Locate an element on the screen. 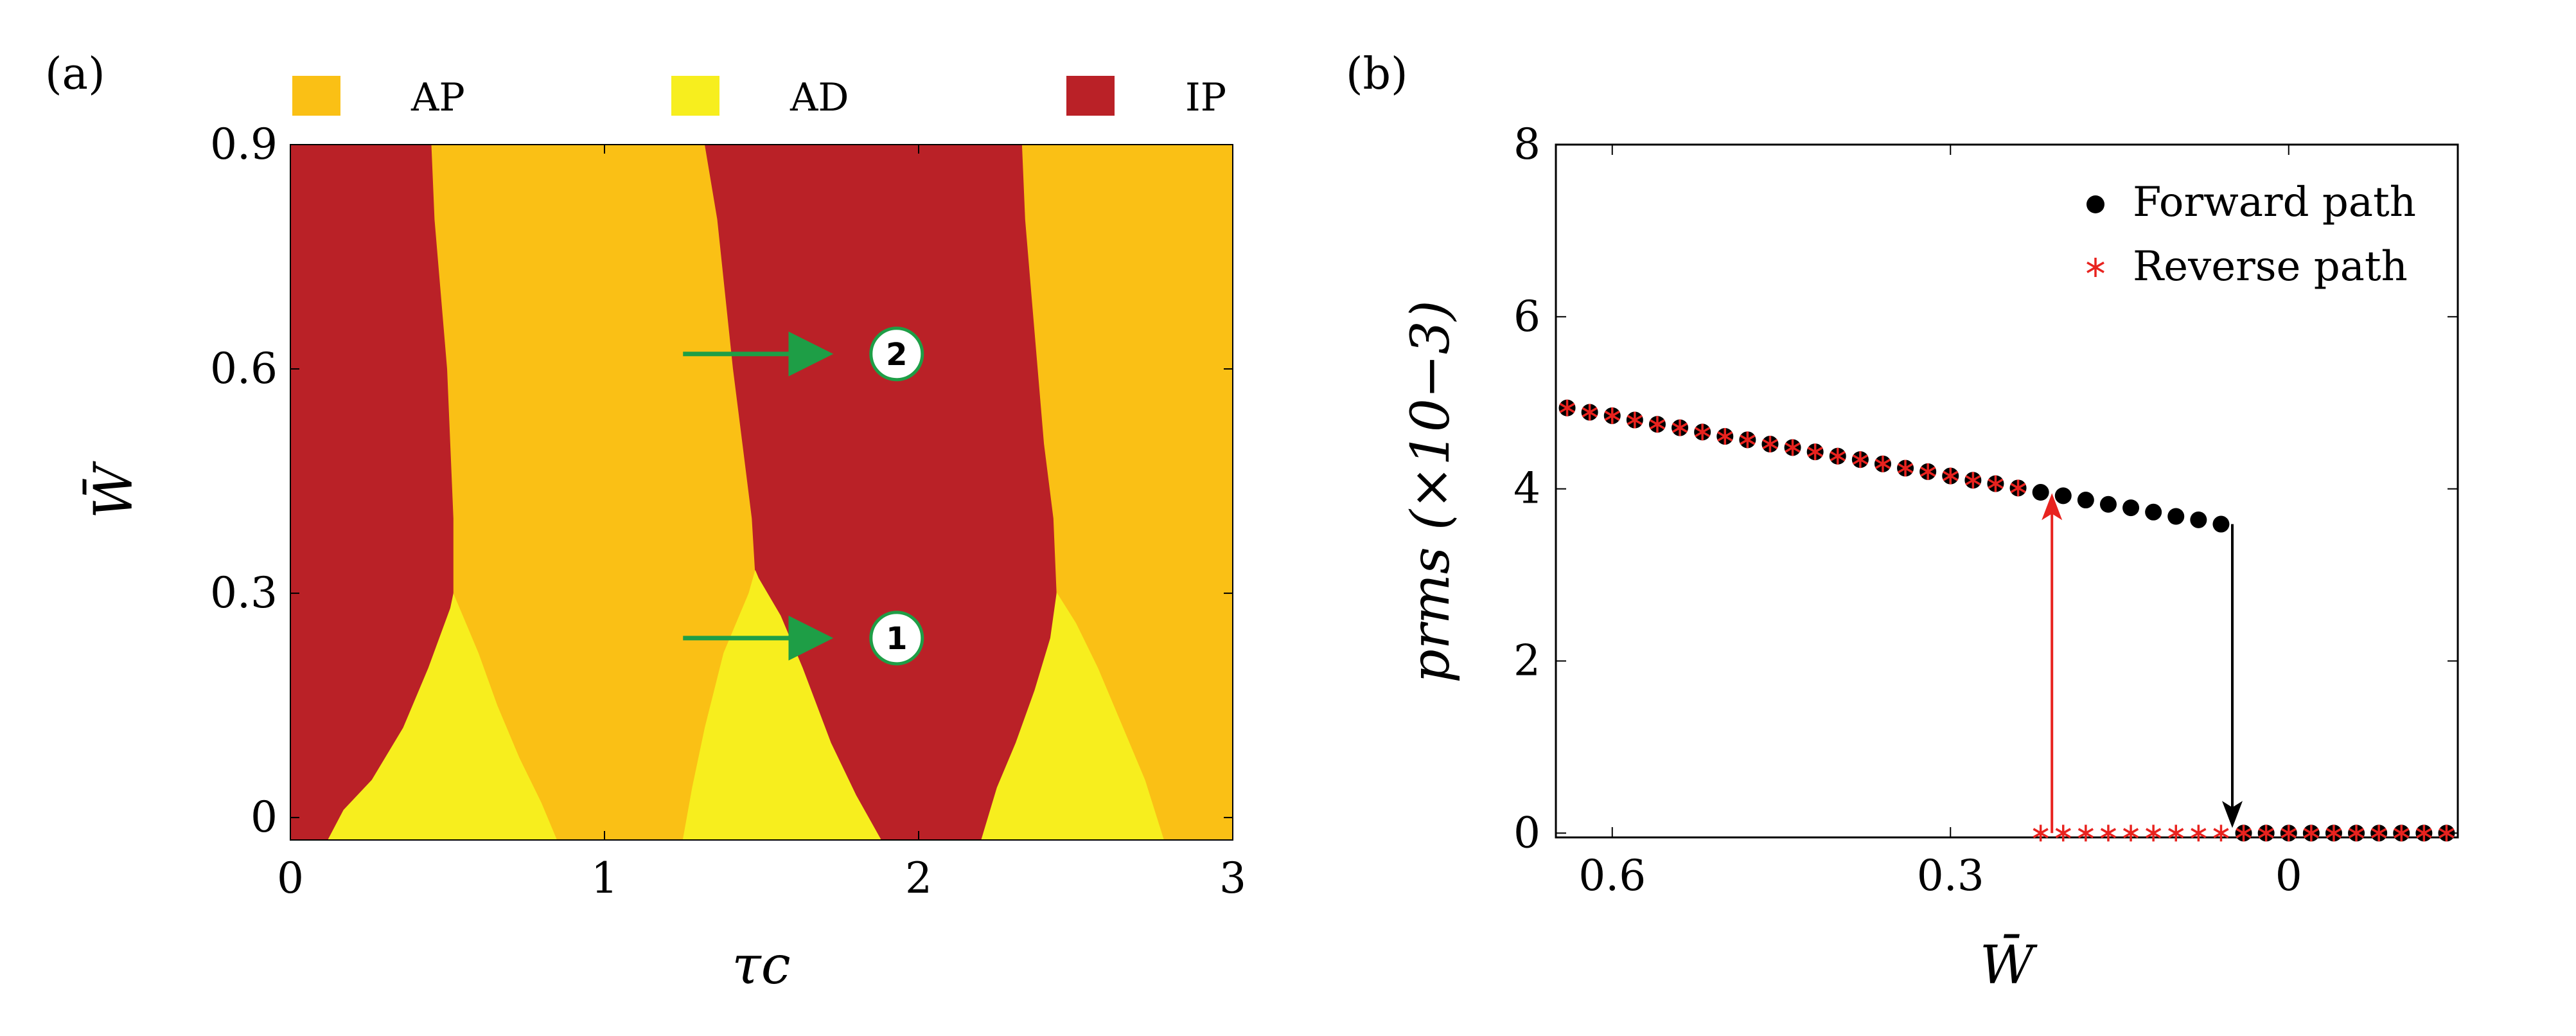 This screenshot has width=2576, height=1036. annotation-marker-label-2: 2 is located at coordinates (896, 355).